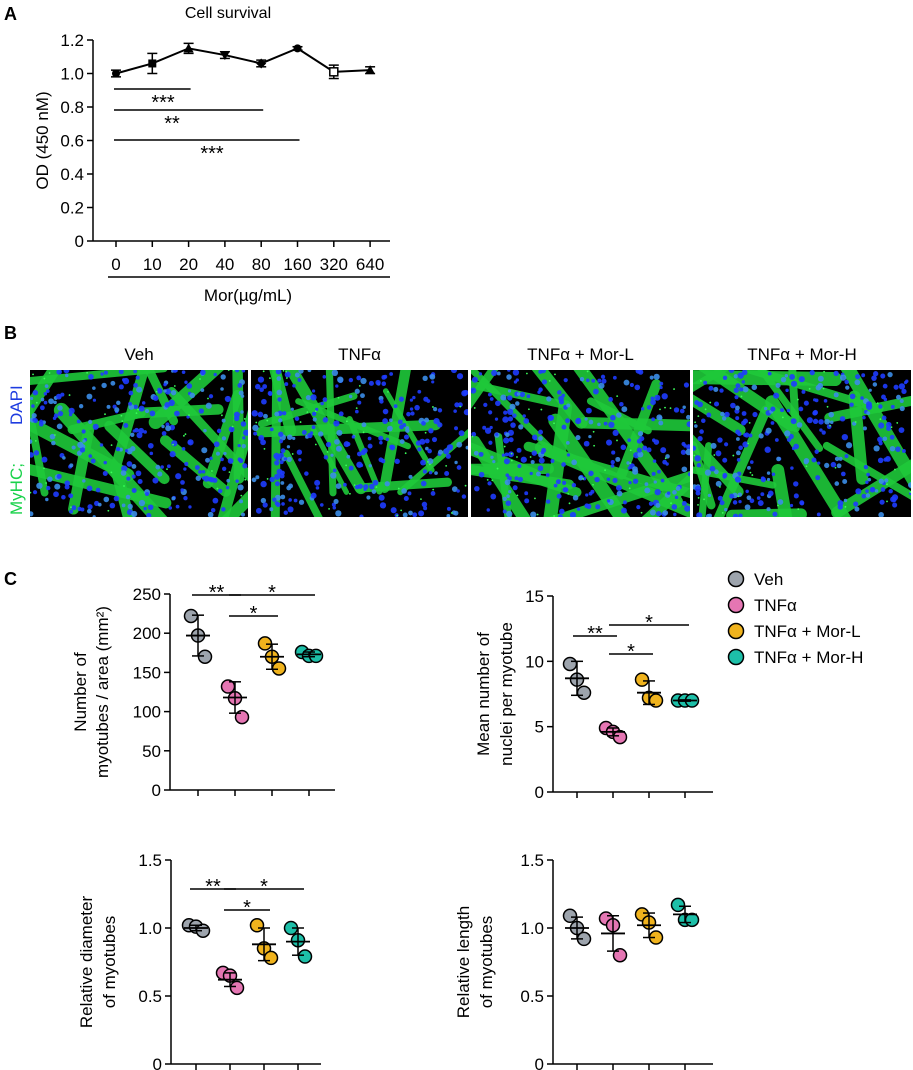 The width and height of the screenshot is (913, 1070). I want to click on y-axis-label: Relative diameter, so click(86, 962).